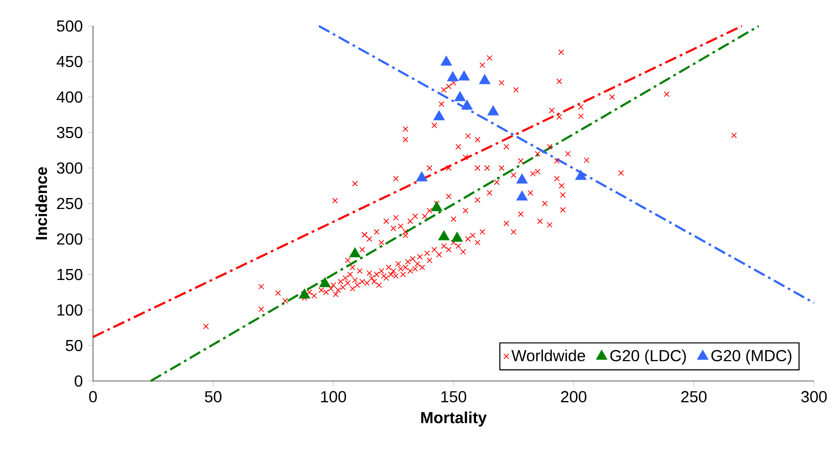  What do you see at coordinates (453, 396) in the screenshot?
I see `x-tick-label: 150` at bounding box center [453, 396].